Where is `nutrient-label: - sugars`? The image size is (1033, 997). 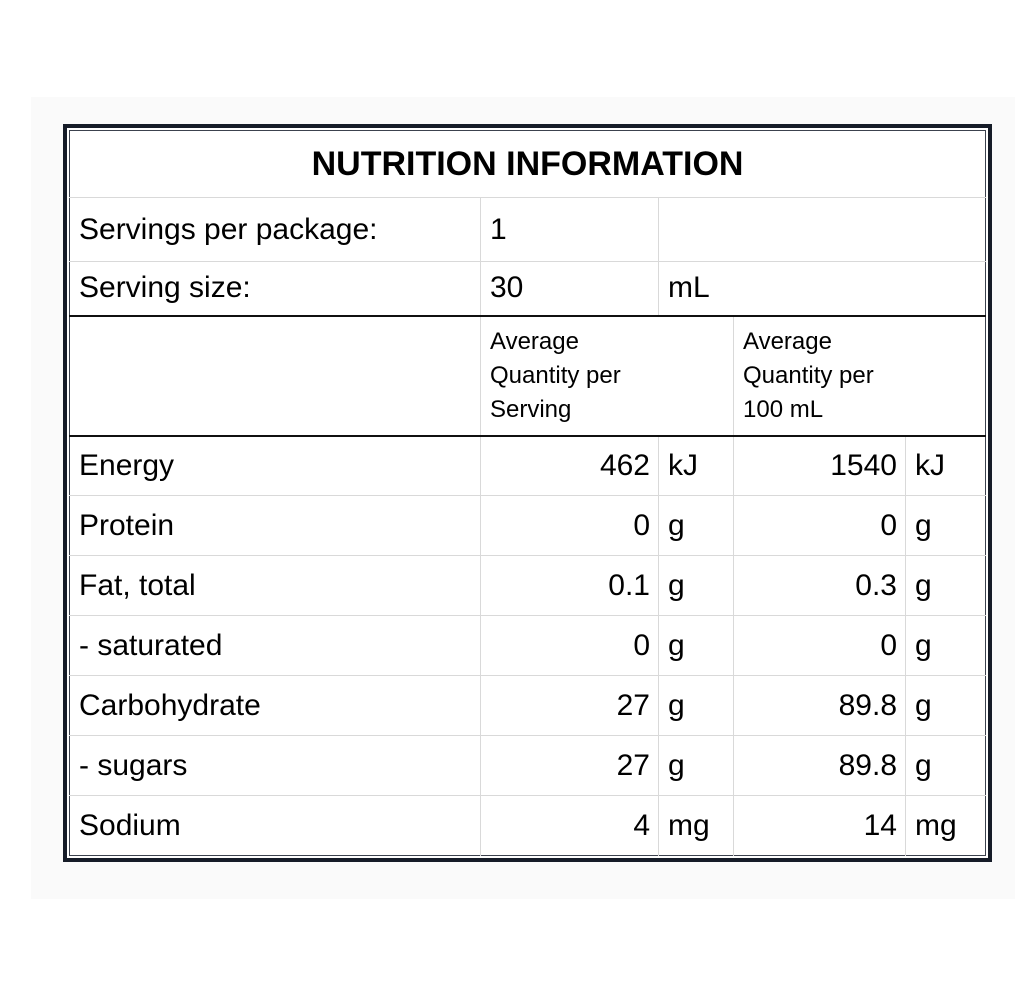
nutrient-label: - sugars is located at coordinates (275, 765).